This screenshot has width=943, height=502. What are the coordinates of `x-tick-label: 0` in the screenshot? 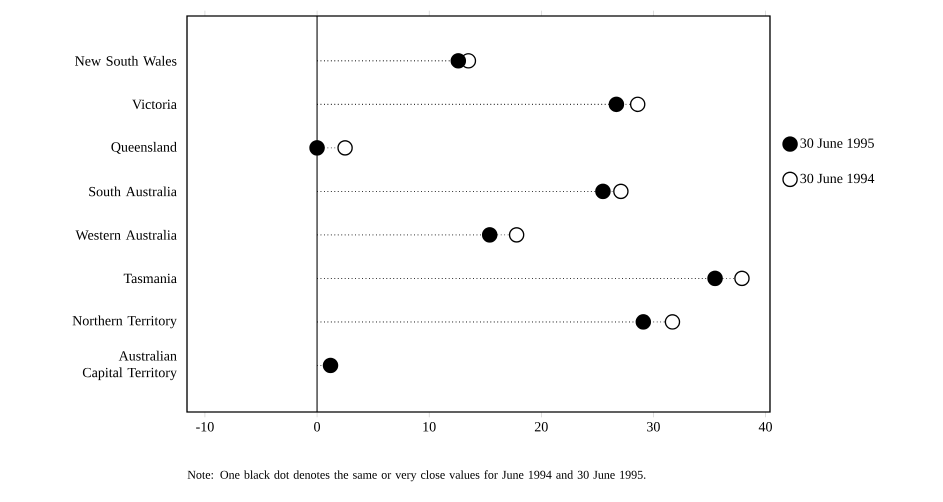 It's located at (317, 427).